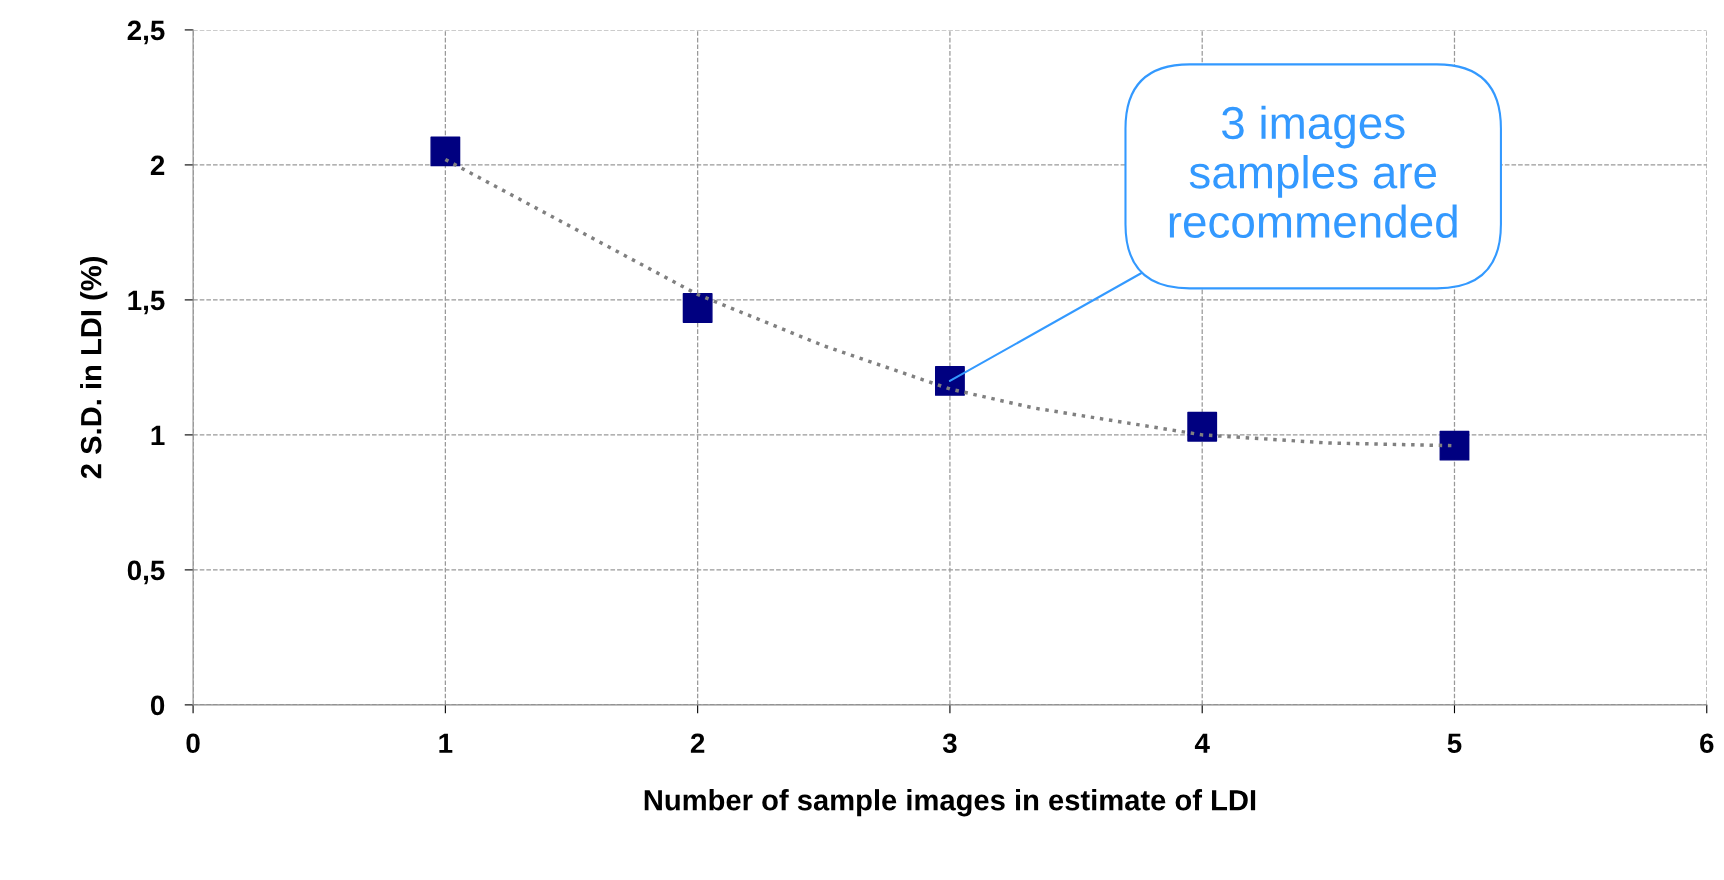 This screenshot has height=880, width=1724. I want to click on y-tick-label: 2, so click(157, 165).